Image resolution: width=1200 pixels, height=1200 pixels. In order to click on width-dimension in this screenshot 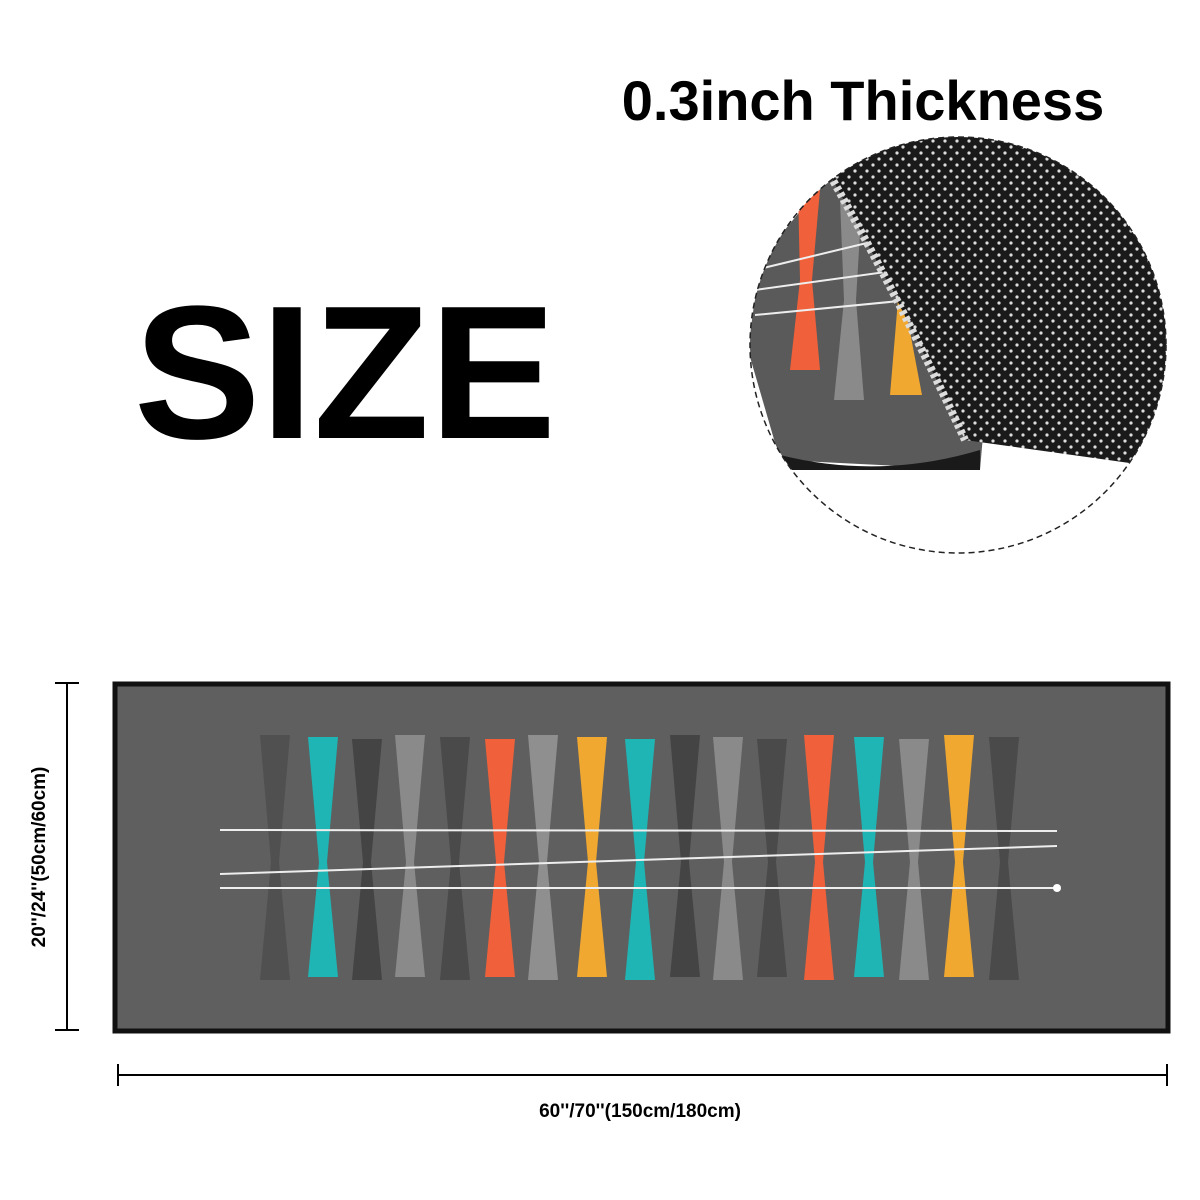, I will do `click(642, 1075)`.